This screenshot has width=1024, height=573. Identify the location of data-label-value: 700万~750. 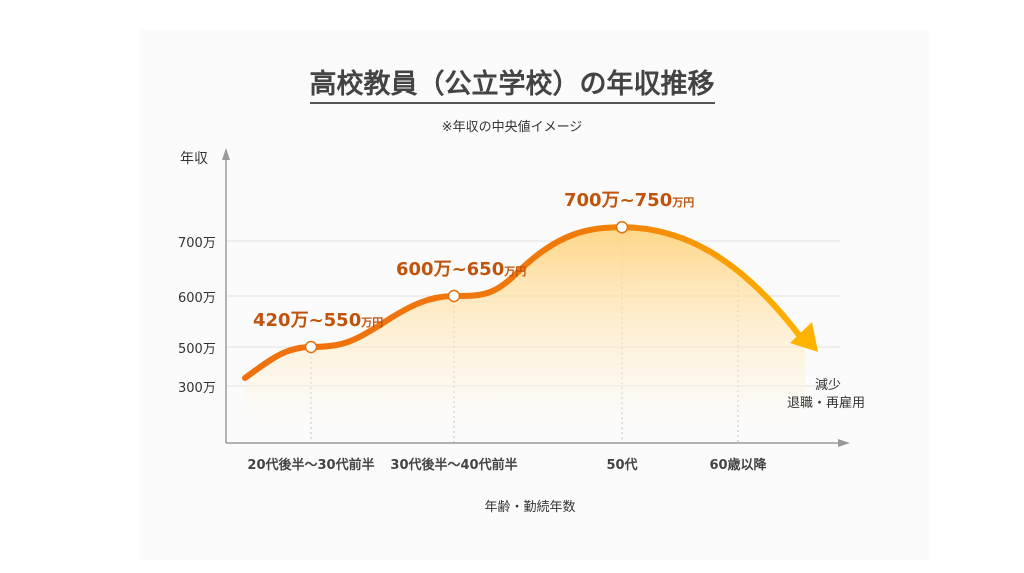
(618, 201).